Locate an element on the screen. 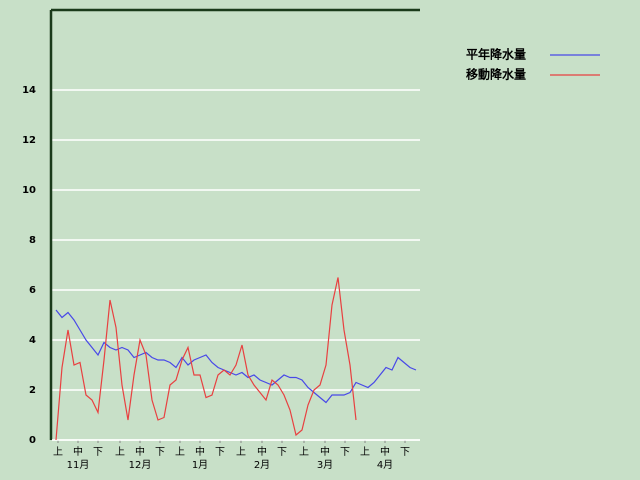  month-label: 11月 is located at coordinates (78, 465).